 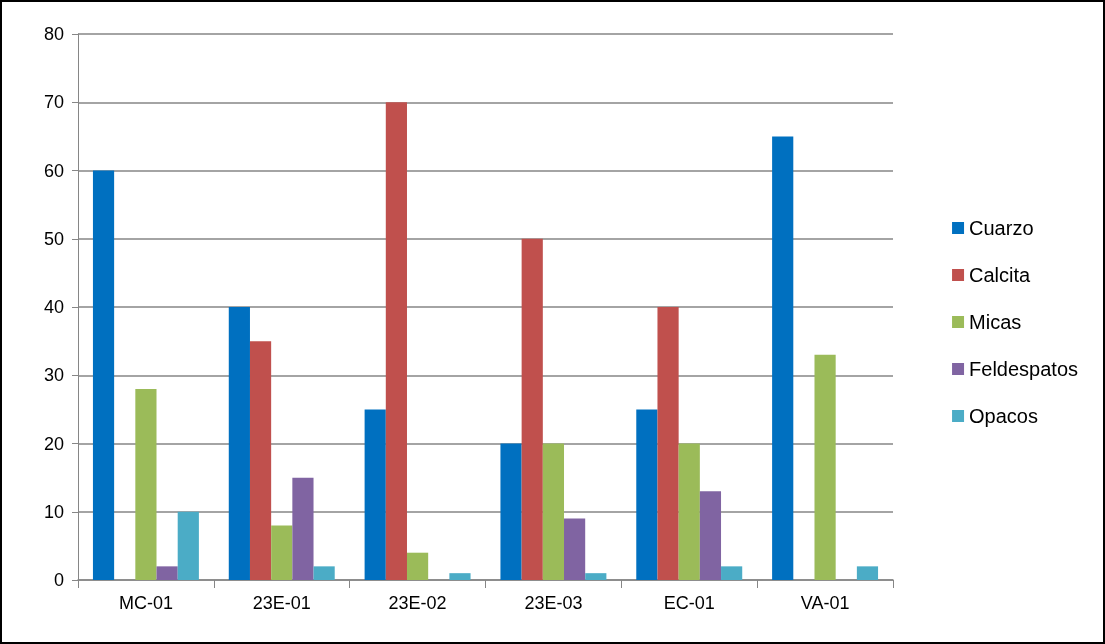 What do you see at coordinates (145, 603) in the screenshot?
I see `x-tick-label: MC-01` at bounding box center [145, 603].